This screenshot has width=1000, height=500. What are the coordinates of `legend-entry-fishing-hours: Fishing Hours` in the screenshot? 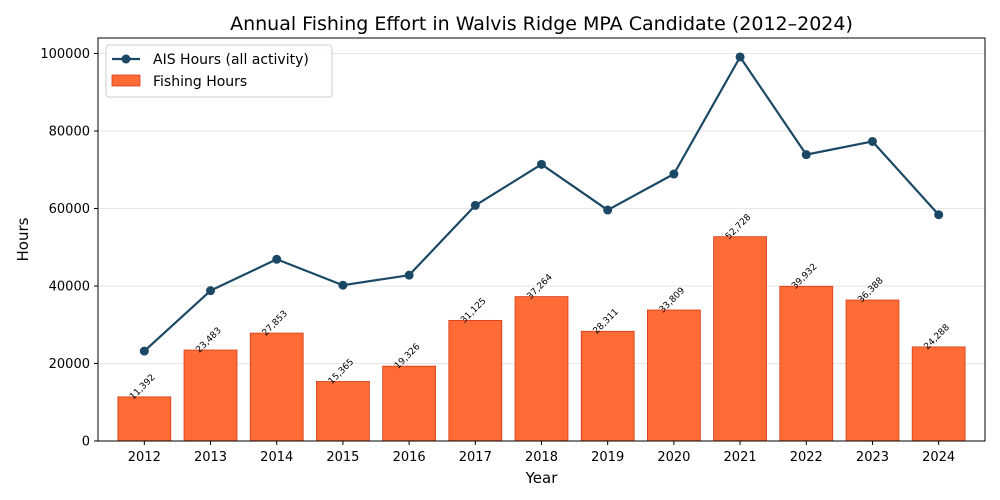 It's located at (200, 82).